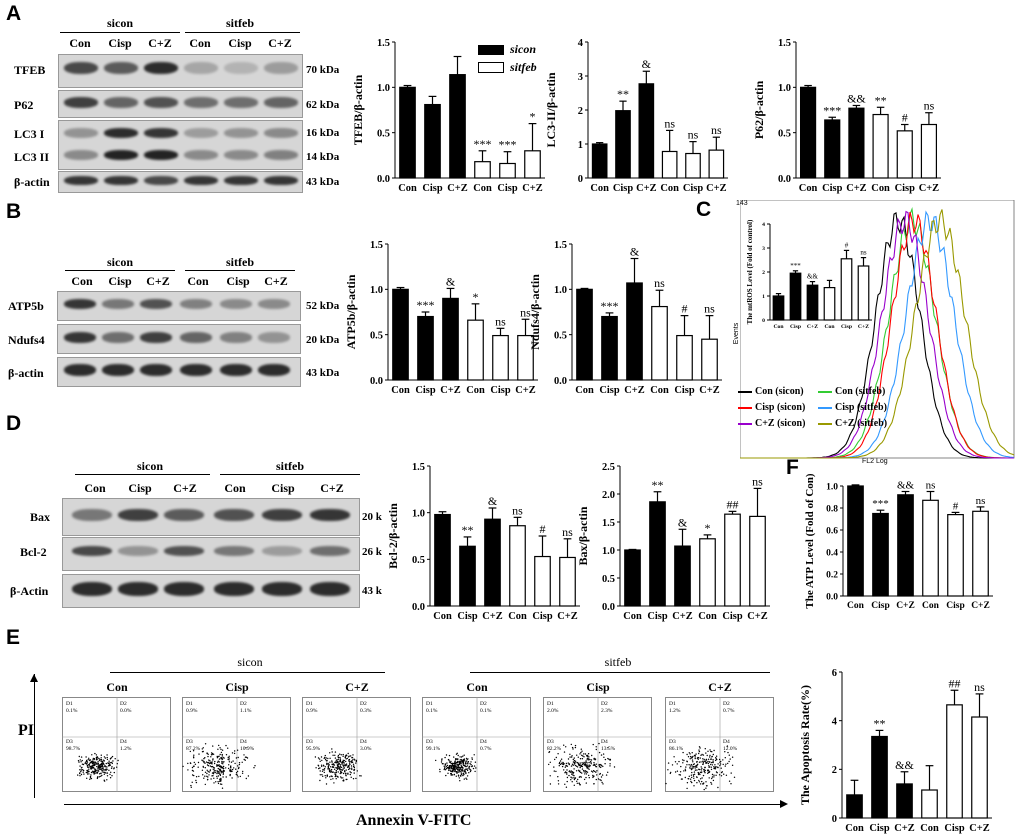  What do you see at coordinates (477, 687) in the screenshot?
I see `facs-lane-label: Con` at bounding box center [477, 687].